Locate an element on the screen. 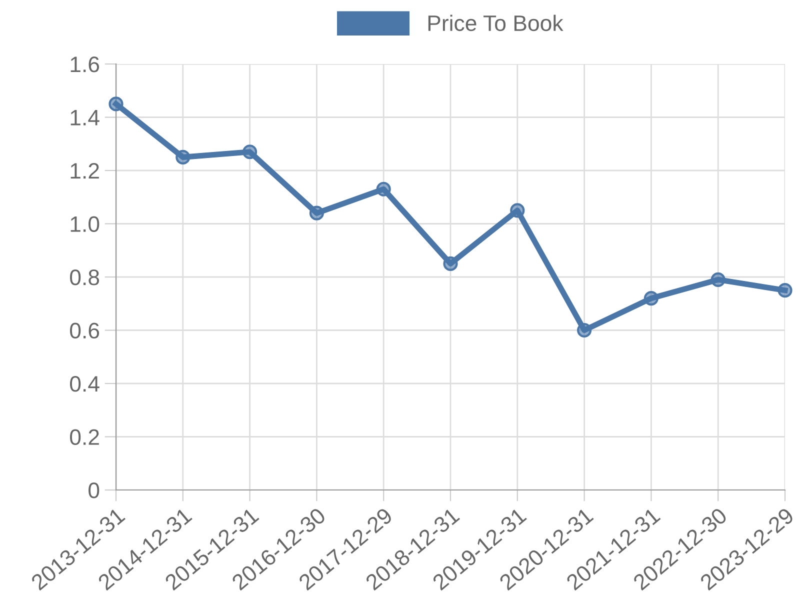 This screenshot has height=600, width=800. y-tick-label: 0.8 is located at coordinates (85, 278).